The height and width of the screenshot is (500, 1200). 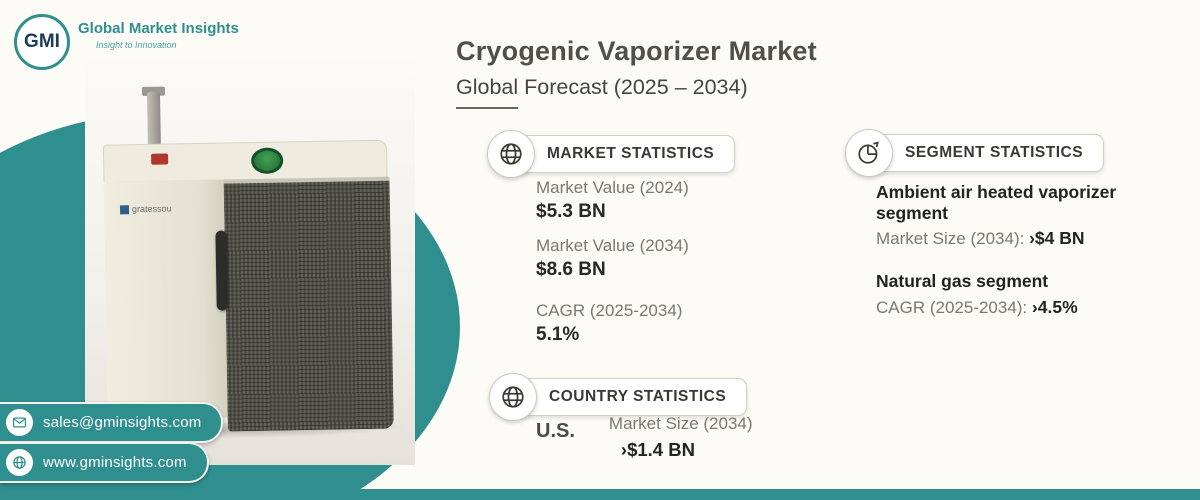 I want to click on gmi-logo-mark: GMI, so click(x=42, y=42).